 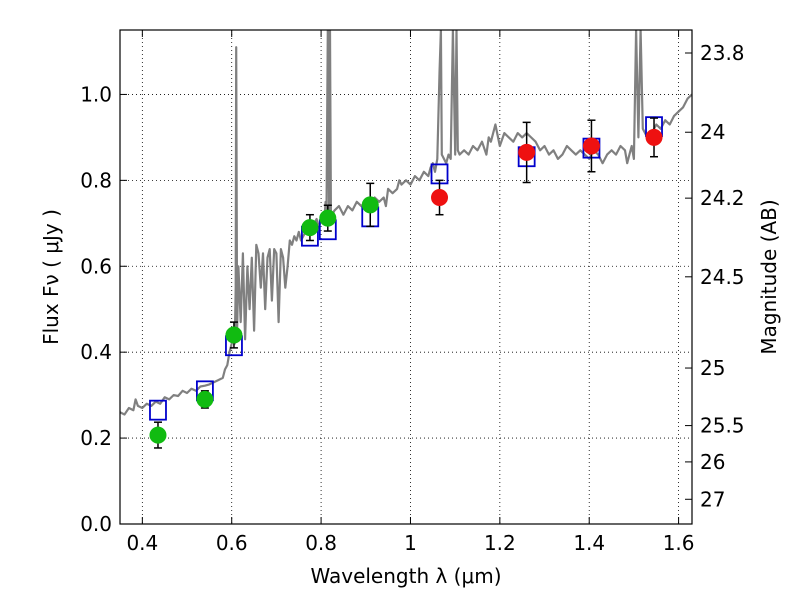 What do you see at coordinates (589, 543) in the screenshot?
I see `x-tick-label: 1.4` at bounding box center [589, 543].